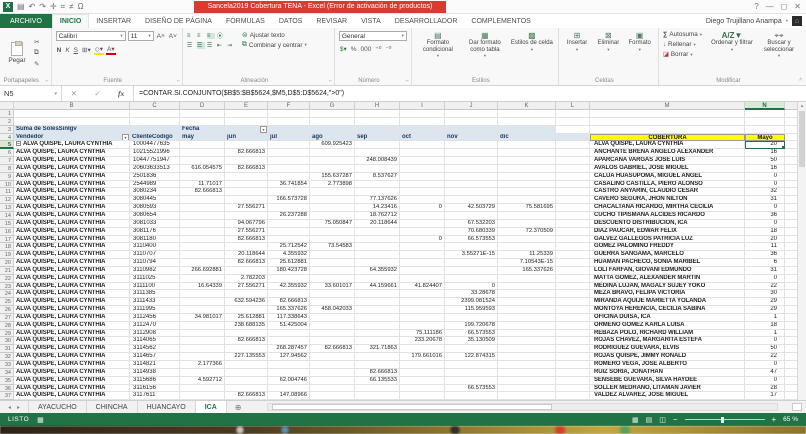 Image resolution: width=806 pixels, height=434 pixels. What do you see at coordinates (732, 41) in the screenshot?
I see `sort-filter-button: A/Z▼ Ordenar y filtrar ▾` at bounding box center [732, 41].